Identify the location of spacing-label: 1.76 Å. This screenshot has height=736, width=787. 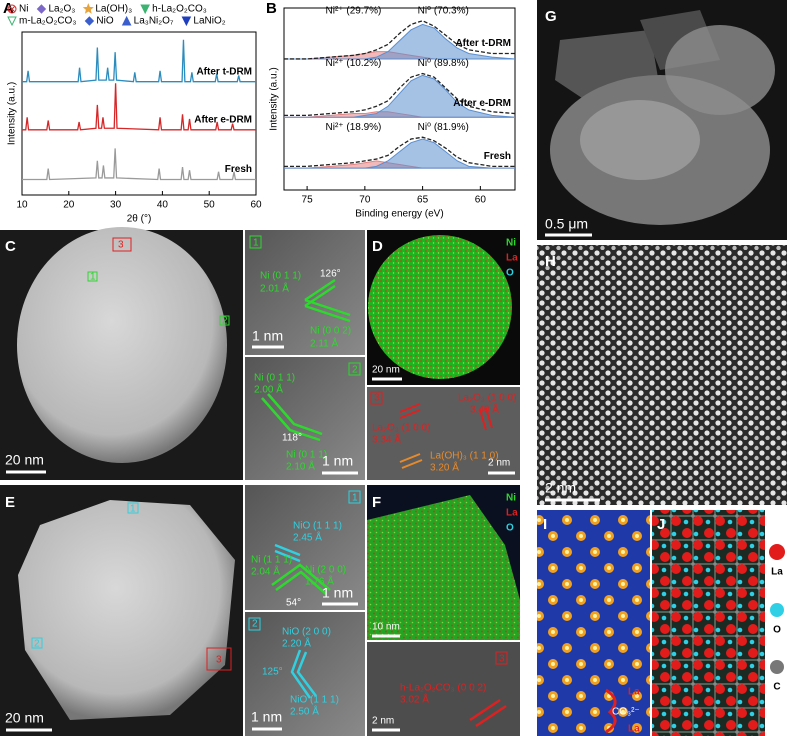
(319, 581).